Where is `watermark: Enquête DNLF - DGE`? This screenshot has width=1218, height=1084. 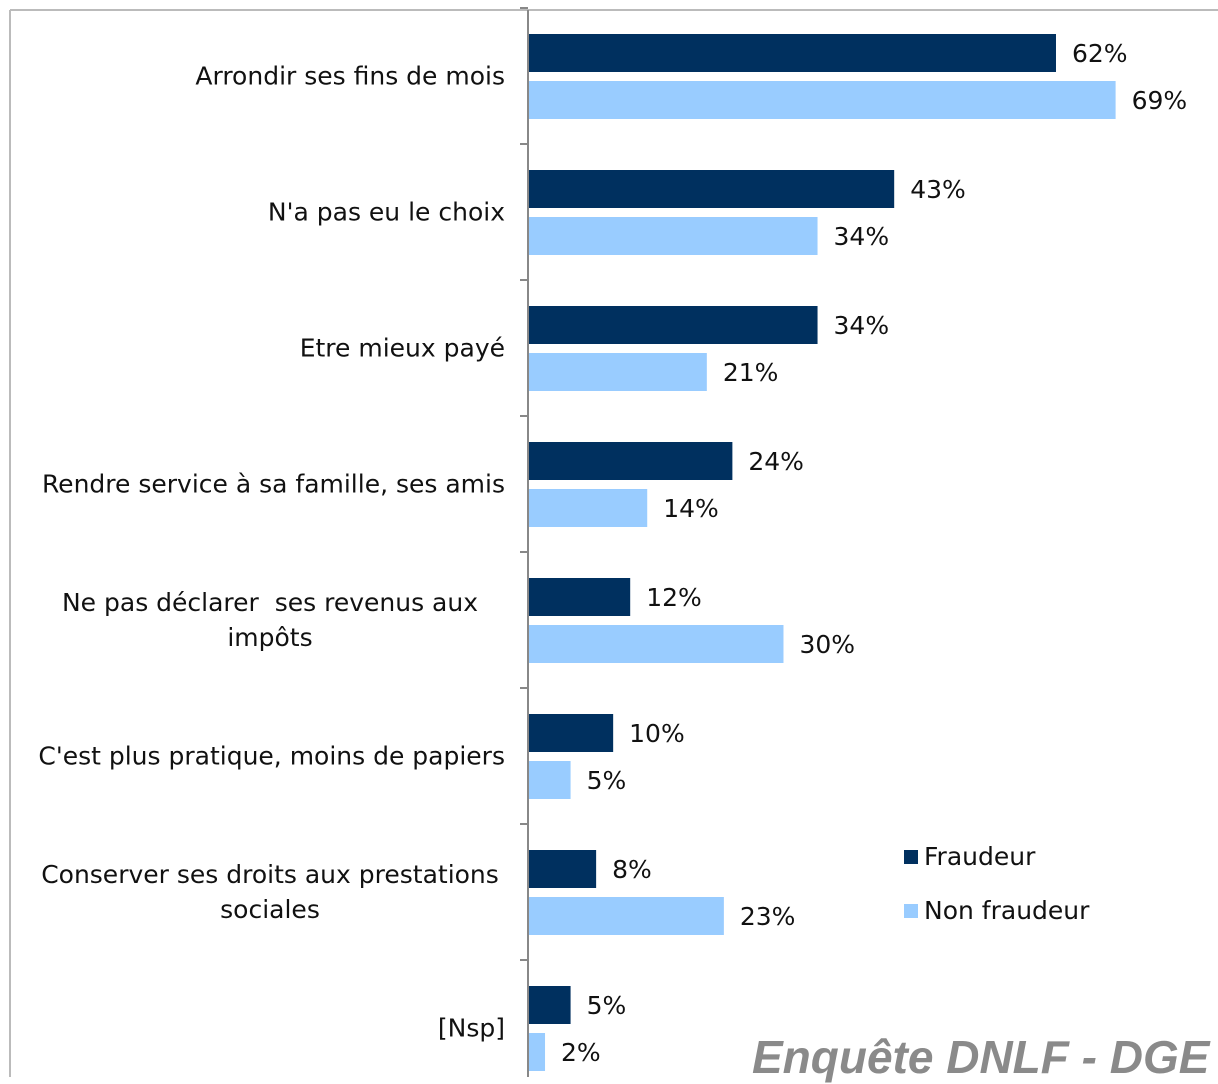 watermark: Enquête DNLF - DGE is located at coordinates (981, 1057).